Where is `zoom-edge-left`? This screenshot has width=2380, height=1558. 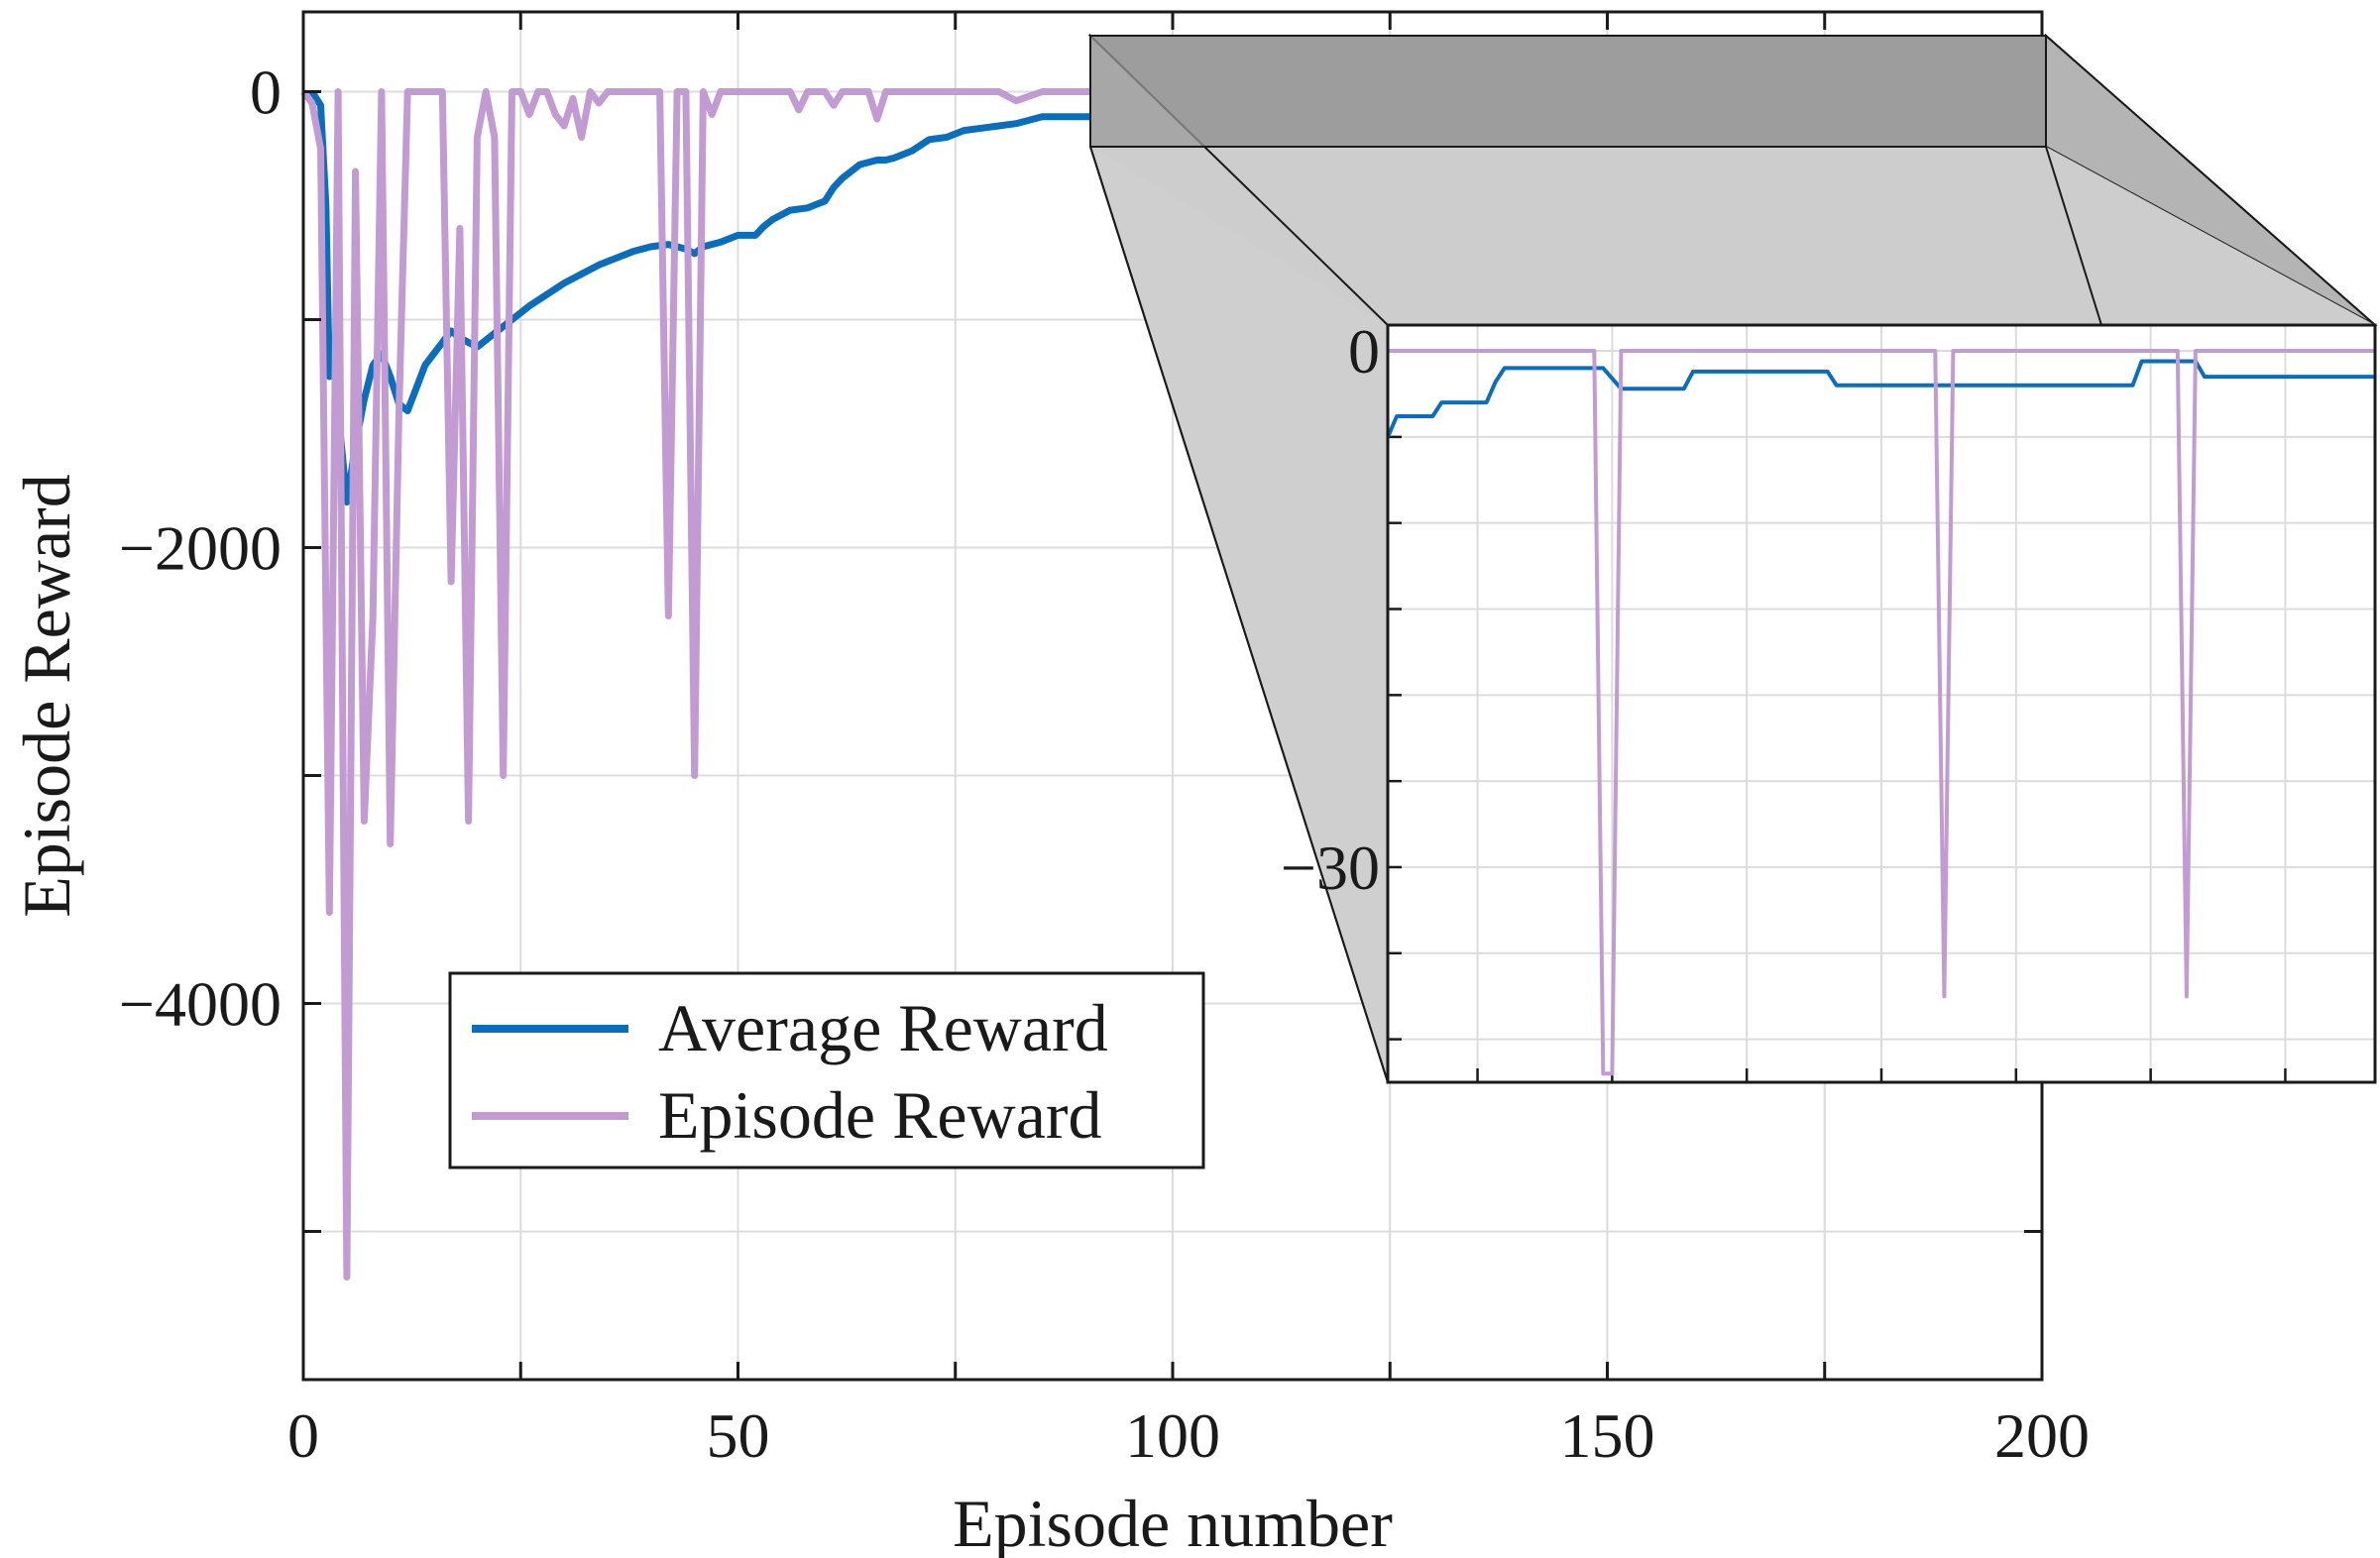
zoom-edge-left is located at coordinates (1239, 614).